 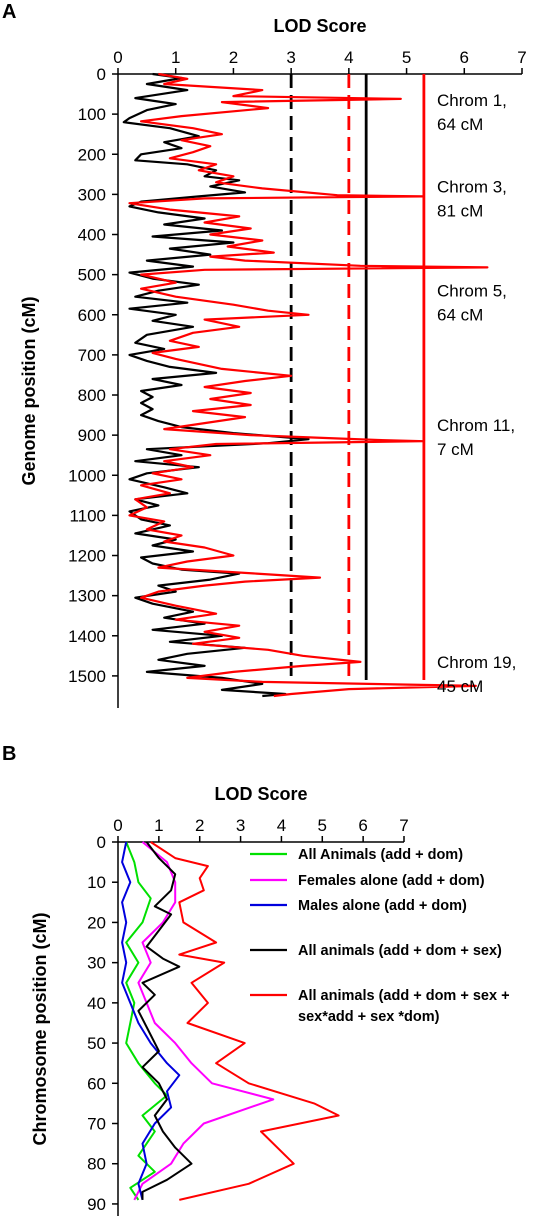 What do you see at coordinates (92, 395) in the screenshot?
I see `y-tick-label: 800` at bounding box center [92, 395].